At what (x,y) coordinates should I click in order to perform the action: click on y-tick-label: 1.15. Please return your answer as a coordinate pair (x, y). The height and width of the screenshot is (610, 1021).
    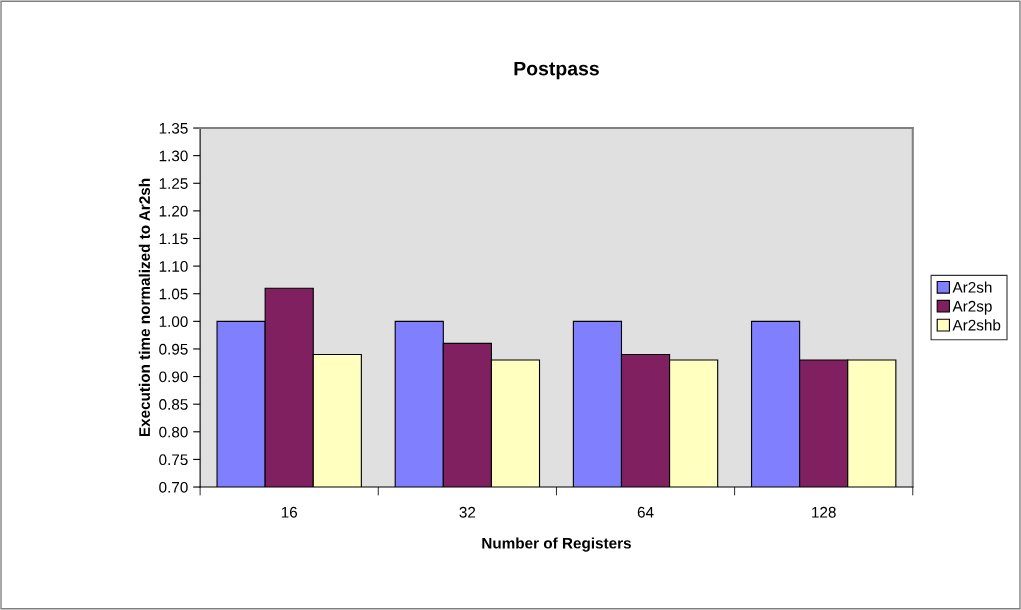
    Looking at the image, I should click on (173, 239).